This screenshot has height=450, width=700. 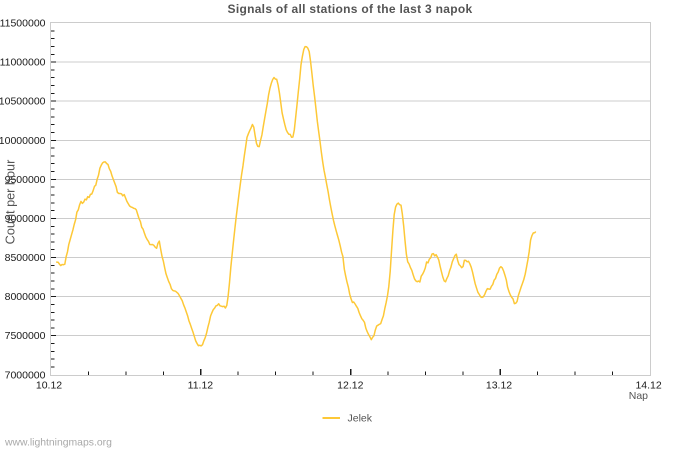 What do you see at coordinates (25, 180) in the screenshot?
I see `svg-text: 9500000` at bounding box center [25, 180].